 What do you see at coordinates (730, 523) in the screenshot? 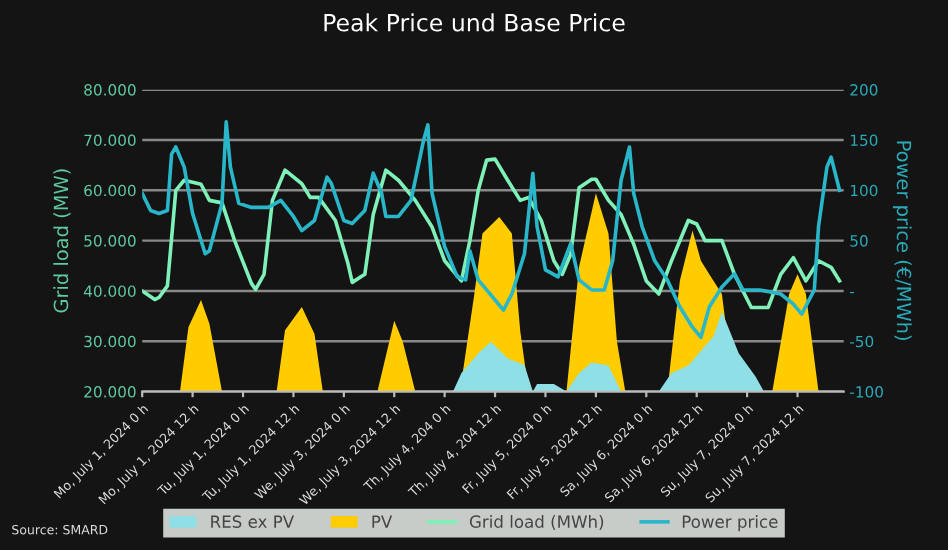
I see `legend-label: Power price` at bounding box center [730, 523].